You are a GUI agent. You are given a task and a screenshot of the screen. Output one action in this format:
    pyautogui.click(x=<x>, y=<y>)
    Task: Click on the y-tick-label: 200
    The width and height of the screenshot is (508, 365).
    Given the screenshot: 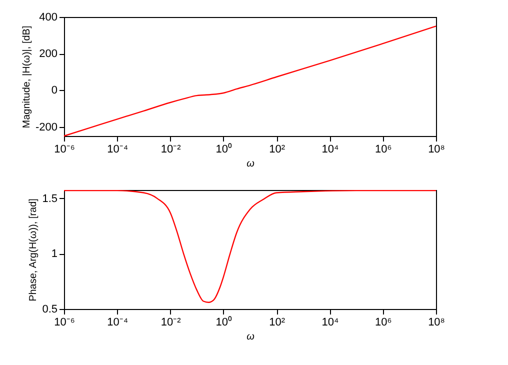 What is the action you would take?
    pyautogui.click(x=48, y=54)
    